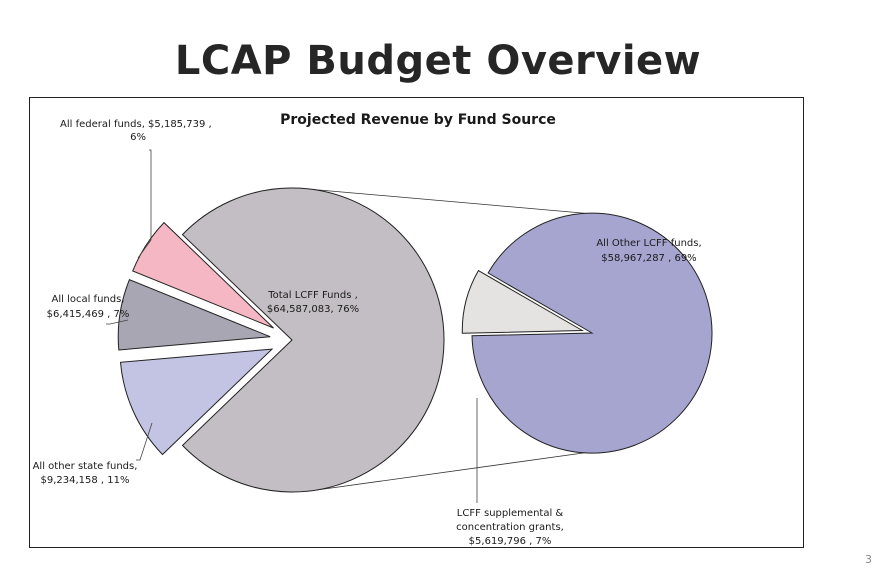 This screenshot has height=584, width=876. What do you see at coordinates (418, 120) in the screenshot?
I see `chart-title: Projected Revenue by Fund Source` at bounding box center [418, 120].